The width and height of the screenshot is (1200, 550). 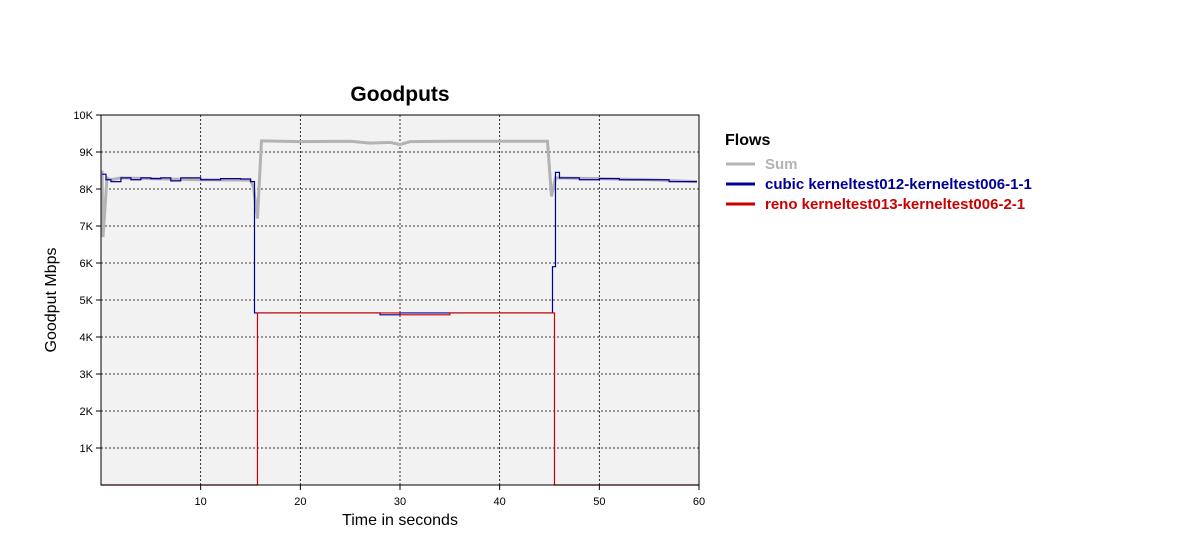 What do you see at coordinates (400, 520) in the screenshot?
I see `x-axis-label: Time in seconds` at bounding box center [400, 520].